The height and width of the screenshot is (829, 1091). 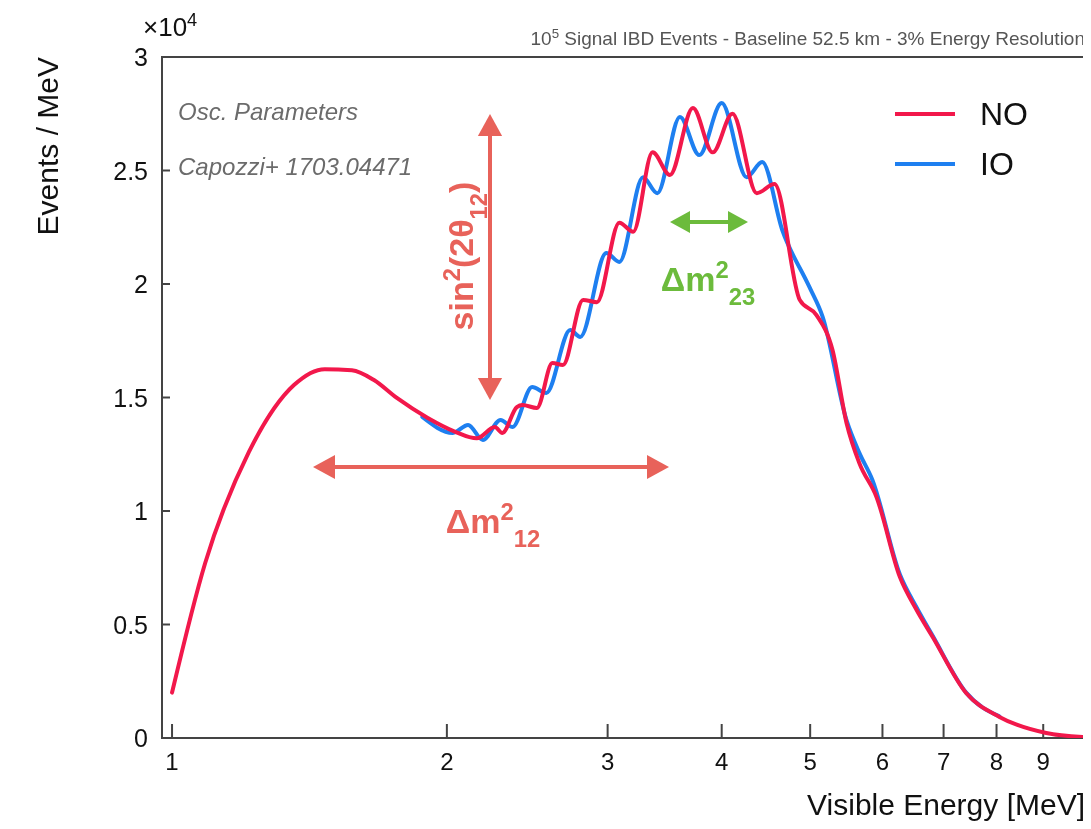 What do you see at coordinates (807, 37) in the screenshot?
I see `chart-title: 10$^{5}$ Signal IBD Events - Baseline 52.5 km - 3% Energy Resolution` at bounding box center [807, 37].